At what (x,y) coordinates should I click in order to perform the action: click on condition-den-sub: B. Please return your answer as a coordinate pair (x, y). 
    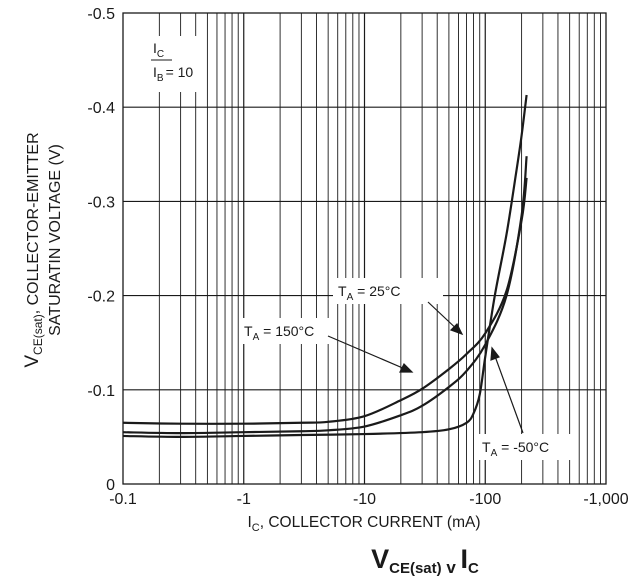
    Looking at the image, I should click on (160, 78).